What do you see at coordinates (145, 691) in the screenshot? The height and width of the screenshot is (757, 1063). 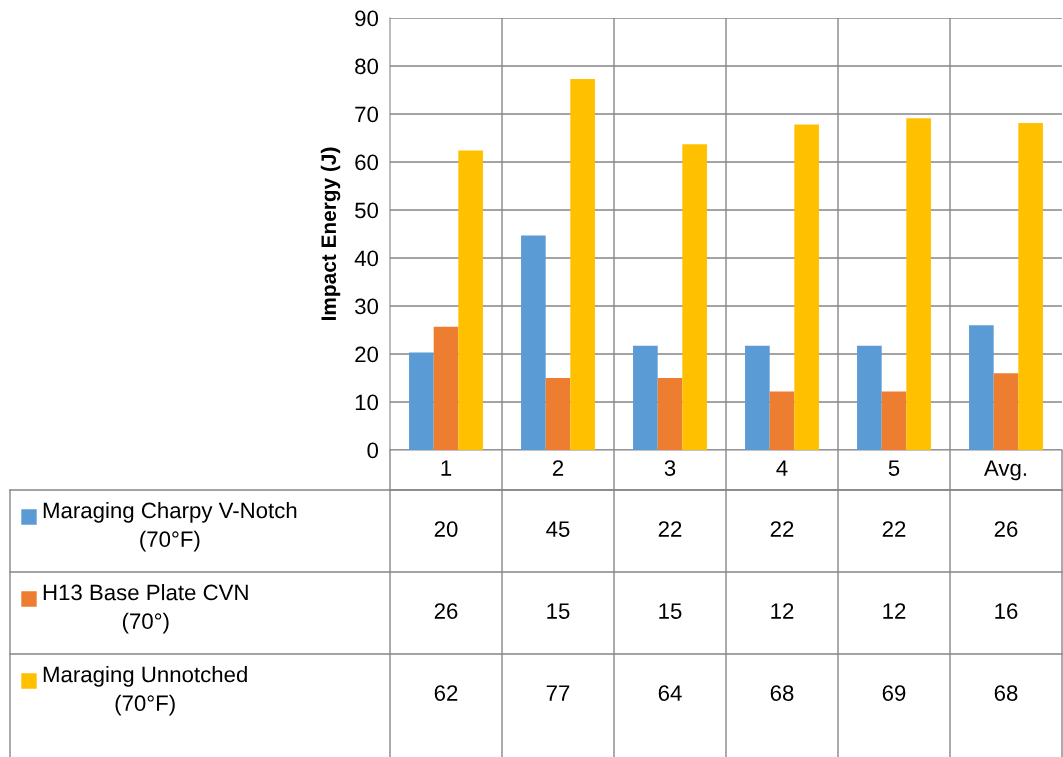 I see `legend-label: Maraging Unnotched (70°F)` at bounding box center [145, 691].